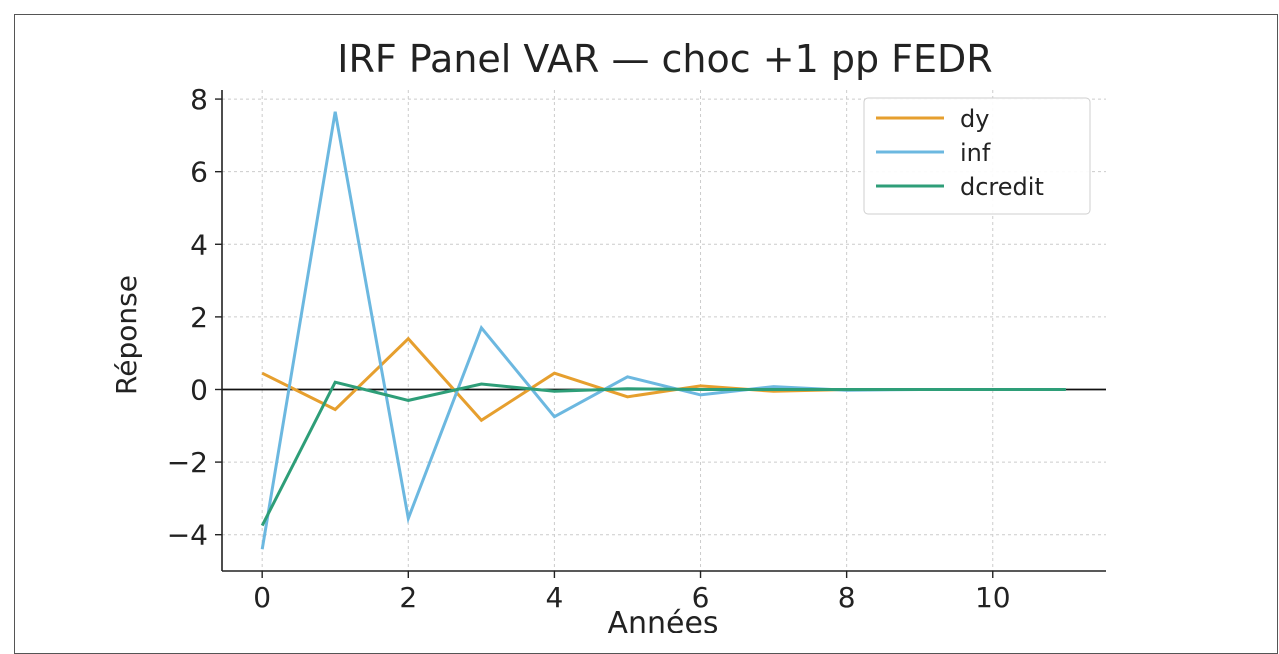  What do you see at coordinates (262, 597) in the screenshot?
I see `x-tick-label: 0` at bounding box center [262, 597].